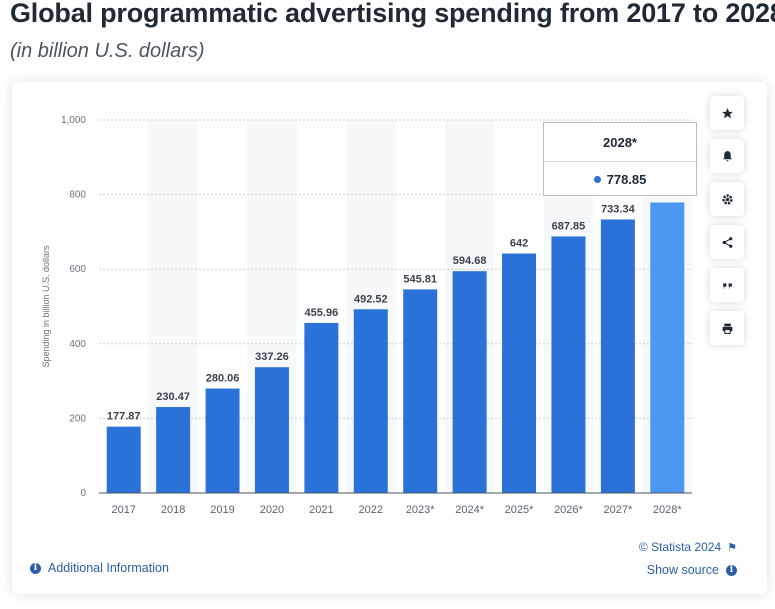 The image size is (775, 609). I want to click on gear-icon, so click(727, 199).